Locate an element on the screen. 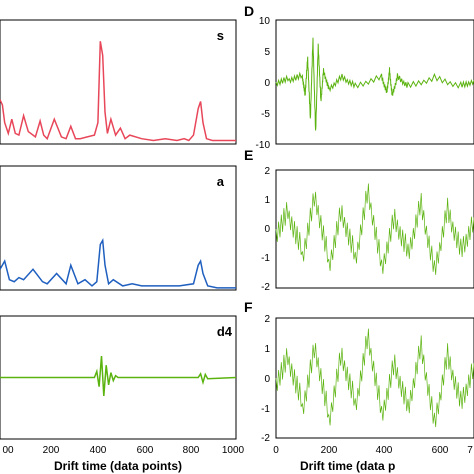  x-tick-left-800: 800 is located at coordinates (191, 450).